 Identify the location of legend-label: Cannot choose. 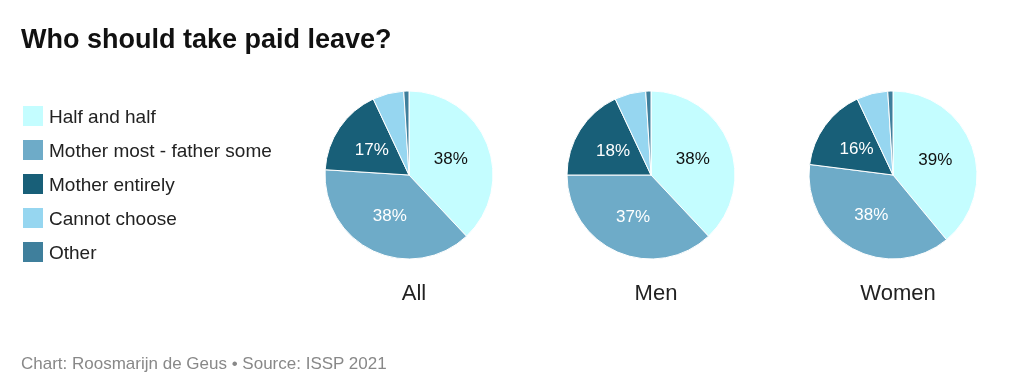
(113, 218).